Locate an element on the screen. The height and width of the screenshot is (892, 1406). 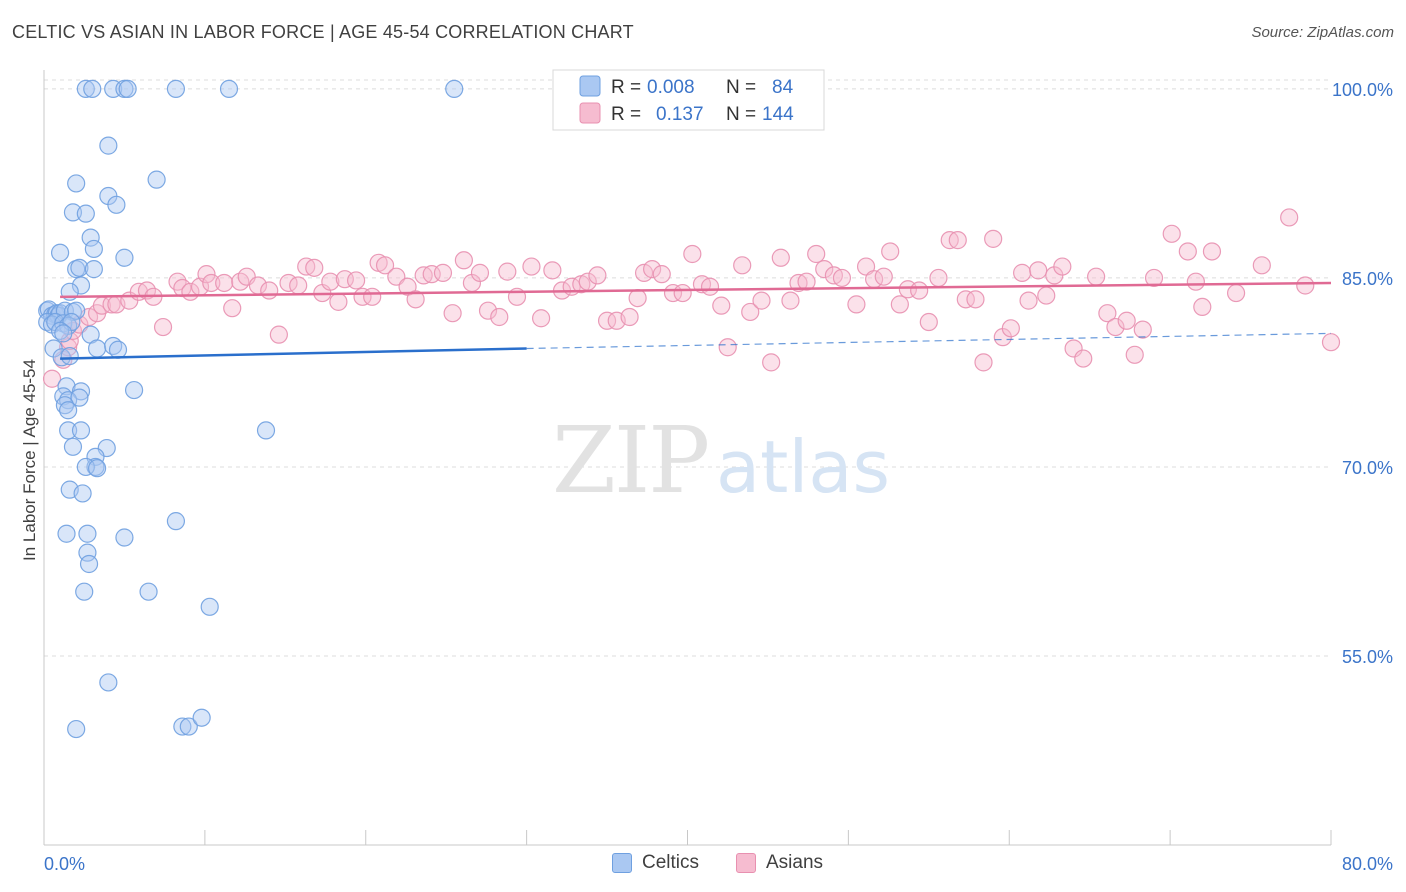
legend-r-label-asians: R = is located at coordinates (626, 114).